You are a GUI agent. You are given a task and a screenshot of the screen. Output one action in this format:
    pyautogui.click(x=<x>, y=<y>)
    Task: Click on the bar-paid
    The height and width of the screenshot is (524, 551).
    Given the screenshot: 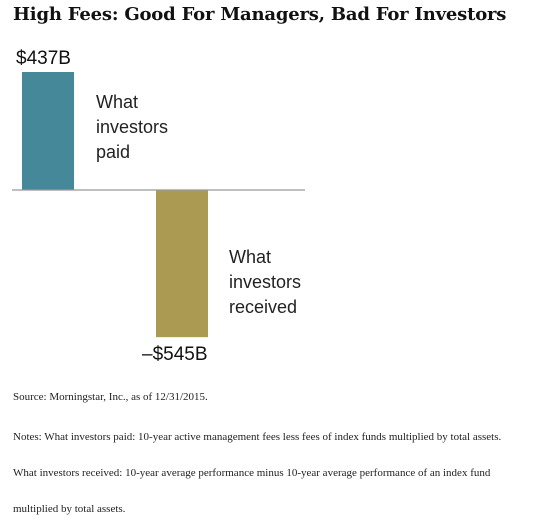 What is the action you would take?
    pyautogui.click(x=48, y=131)
    